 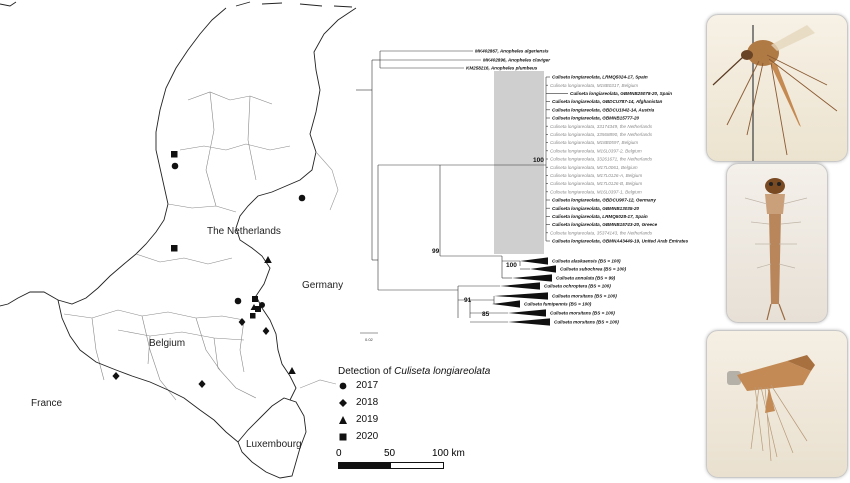 I want to click on country-label-luxembourg: Luxembourg, so click(x=274, y=444).